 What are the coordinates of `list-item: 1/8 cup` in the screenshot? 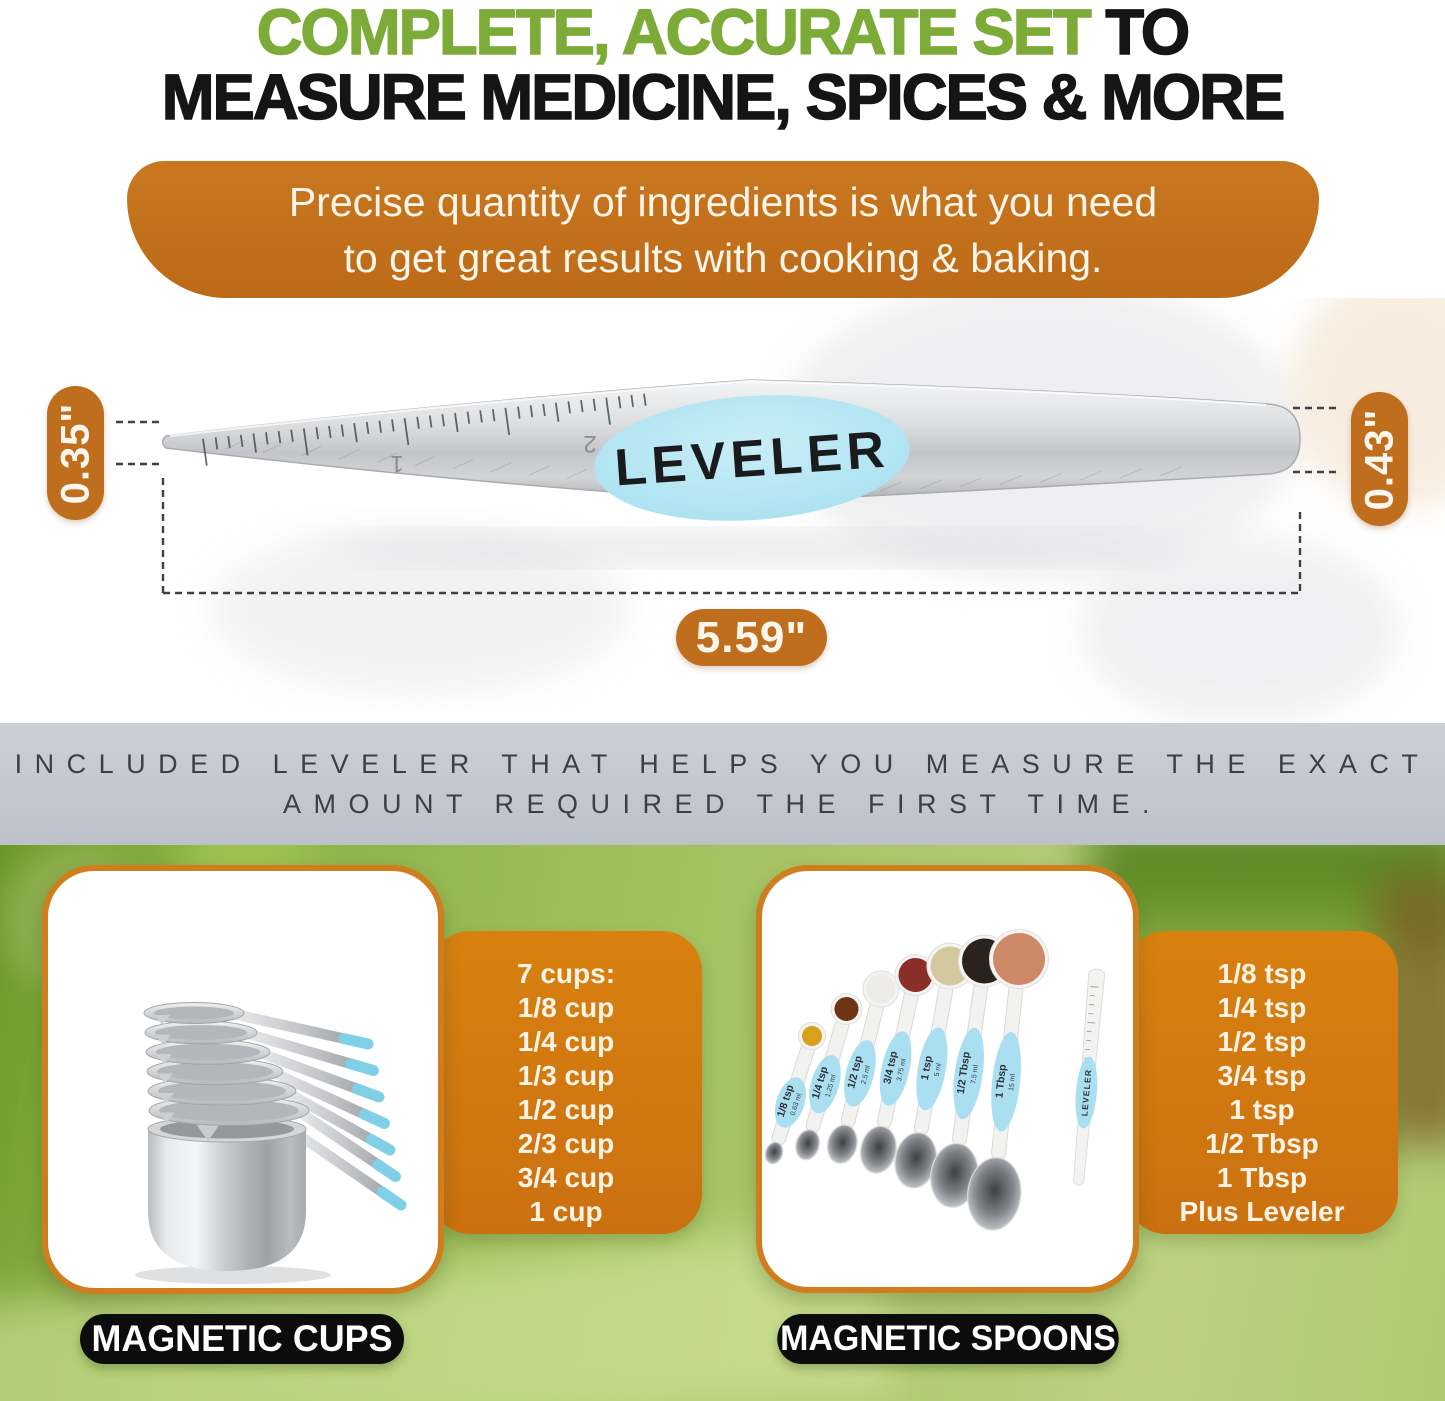 It's located at (566, 1007).